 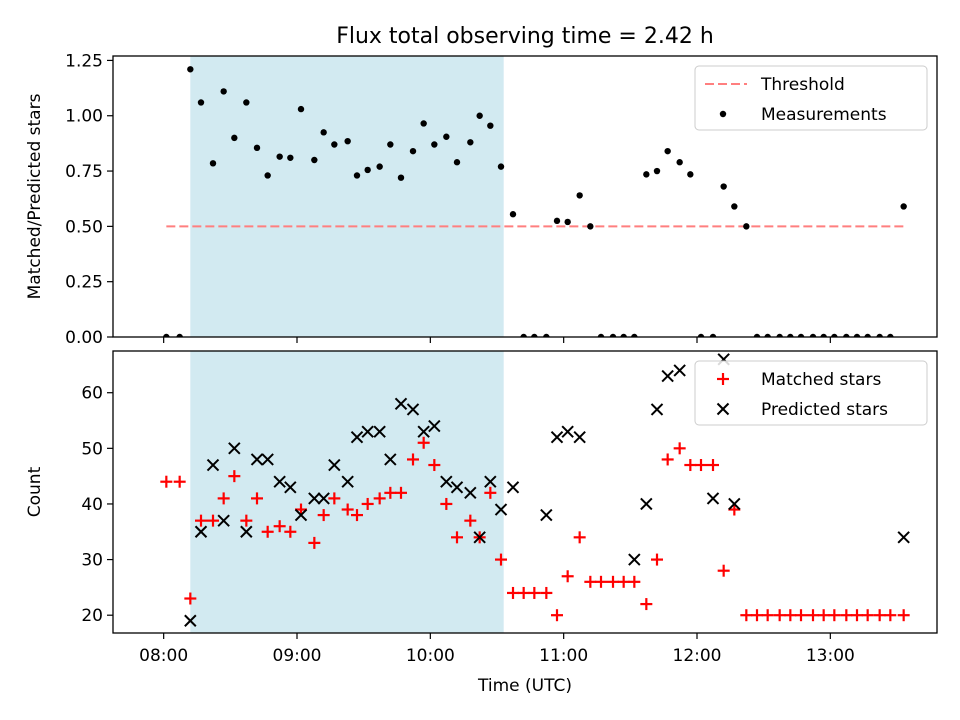 What do you see at coordinates (92, 616) in the screenshot?
I see `y-tick-label: 20` at bounding box center [92, 616].